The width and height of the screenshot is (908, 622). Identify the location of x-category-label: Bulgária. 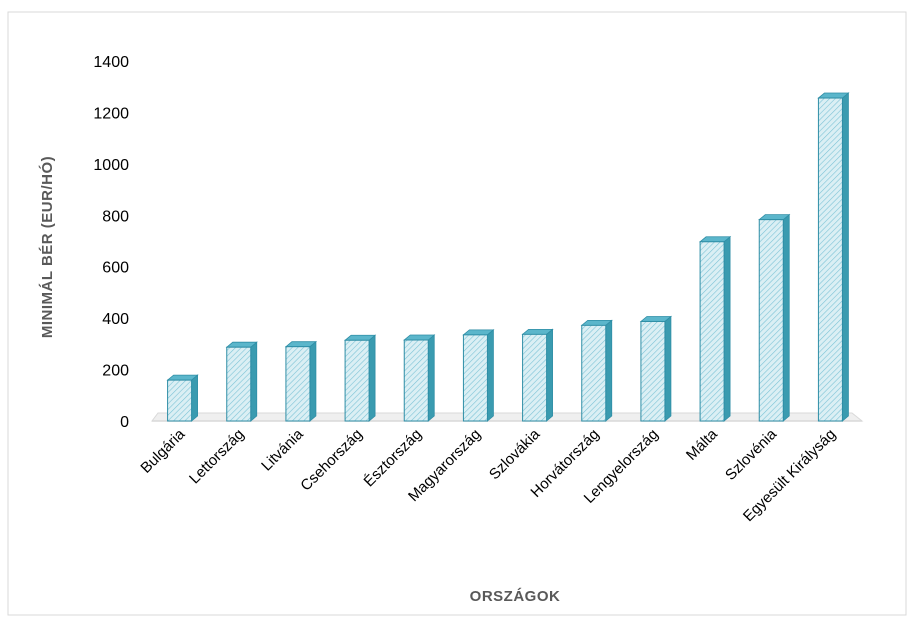
(162, 450).